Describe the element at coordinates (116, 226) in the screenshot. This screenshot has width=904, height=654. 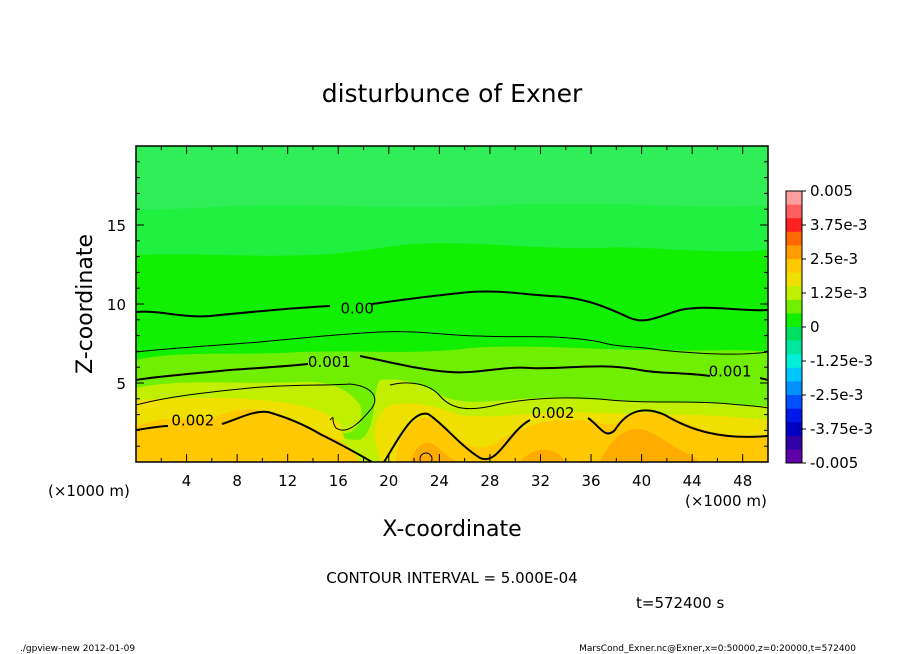
I see `y-tick-label: 15` at that location.